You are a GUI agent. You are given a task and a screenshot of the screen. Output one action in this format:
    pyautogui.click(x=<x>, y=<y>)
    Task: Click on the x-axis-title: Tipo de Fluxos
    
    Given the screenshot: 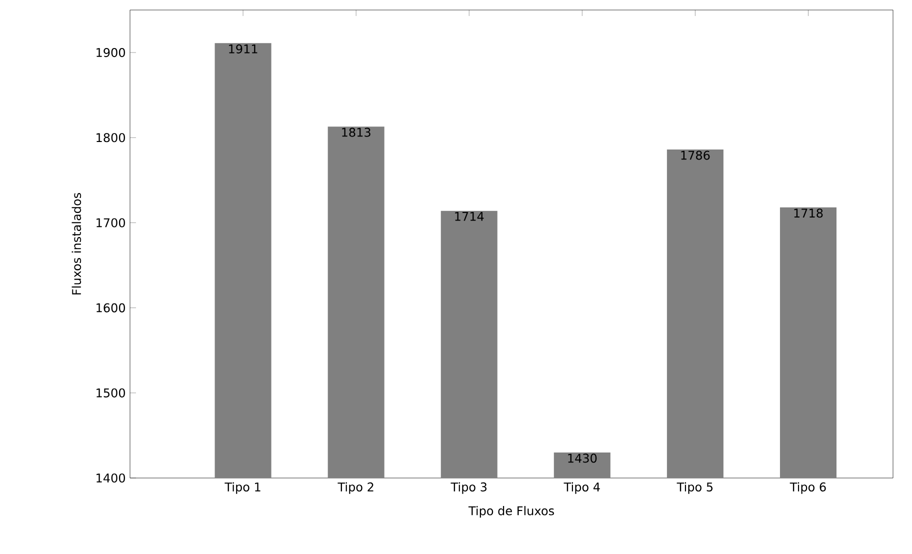 What is the action you would take?
    pyautogui.click(x=511, y=512)
    